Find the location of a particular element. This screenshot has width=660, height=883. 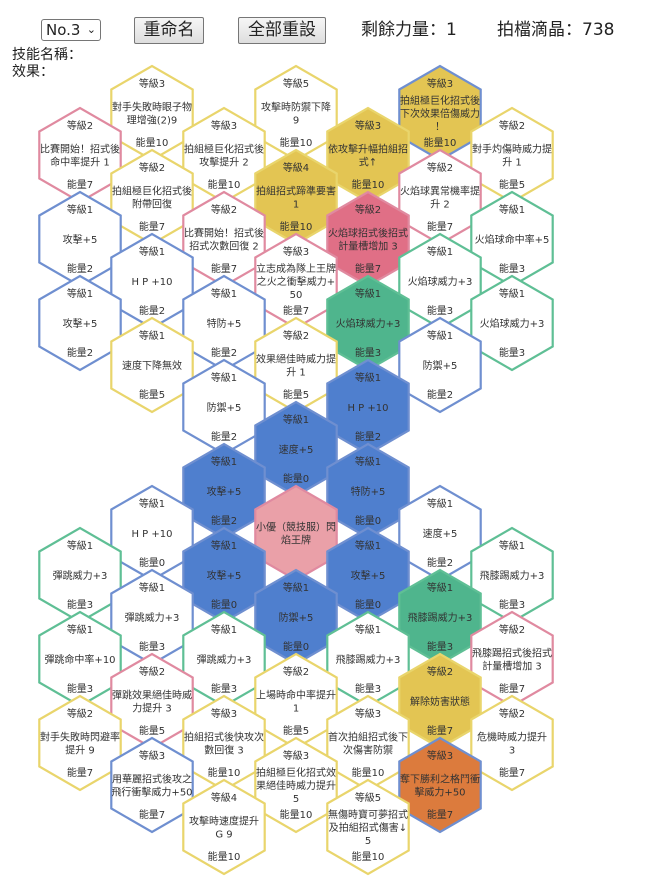

hex-title-line: 效果絕佳時威力提 is located at coordinates (296, 359).